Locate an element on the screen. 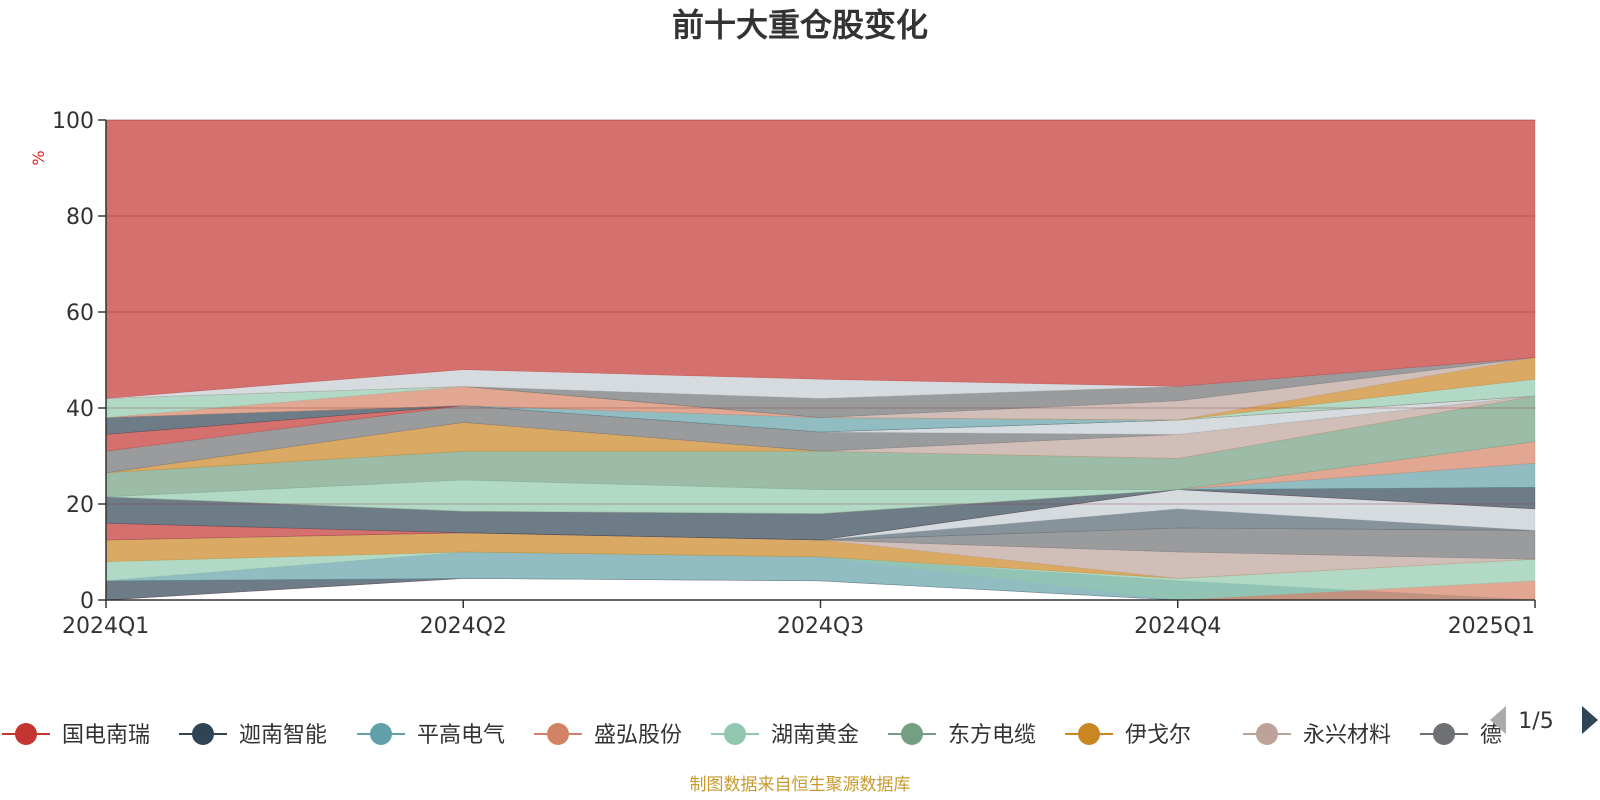  legend: 国电南瑞 迦南智能 平高电气 盛弘股份 湖南黄金 东方电缆 伊戈尔 永兴材料 德 is located at coordinates (752, 735).